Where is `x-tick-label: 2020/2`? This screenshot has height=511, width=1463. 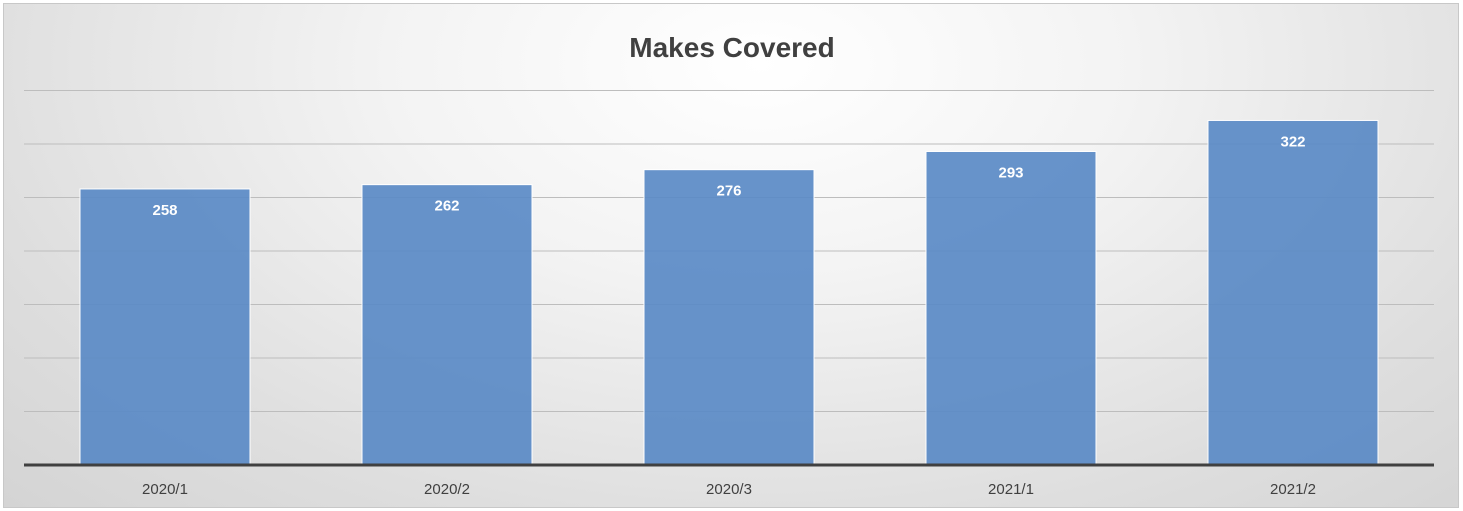
x-tick-label: 2020/2 is located at coordinates (447, 489).